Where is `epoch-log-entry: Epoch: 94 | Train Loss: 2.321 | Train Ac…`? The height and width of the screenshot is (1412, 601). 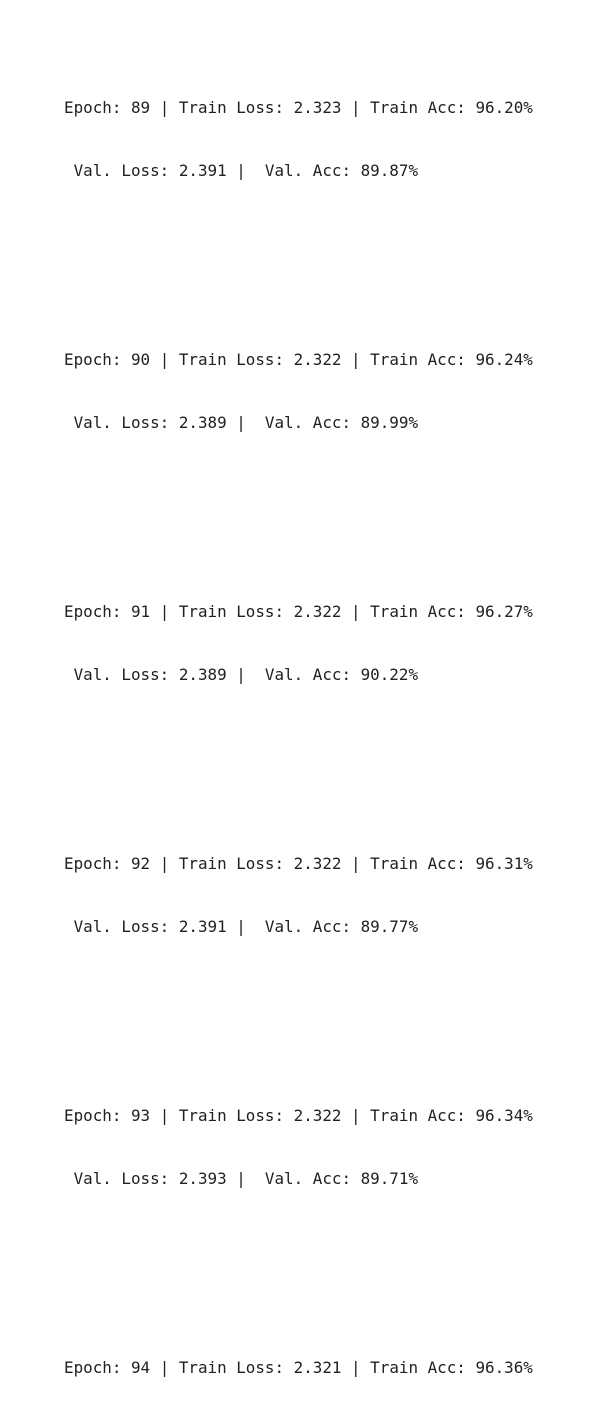
epoch-log-entry: Epoch: 94 | Train Loss: 2.321 | Train Ac… is located at coordinates (298, 1363).